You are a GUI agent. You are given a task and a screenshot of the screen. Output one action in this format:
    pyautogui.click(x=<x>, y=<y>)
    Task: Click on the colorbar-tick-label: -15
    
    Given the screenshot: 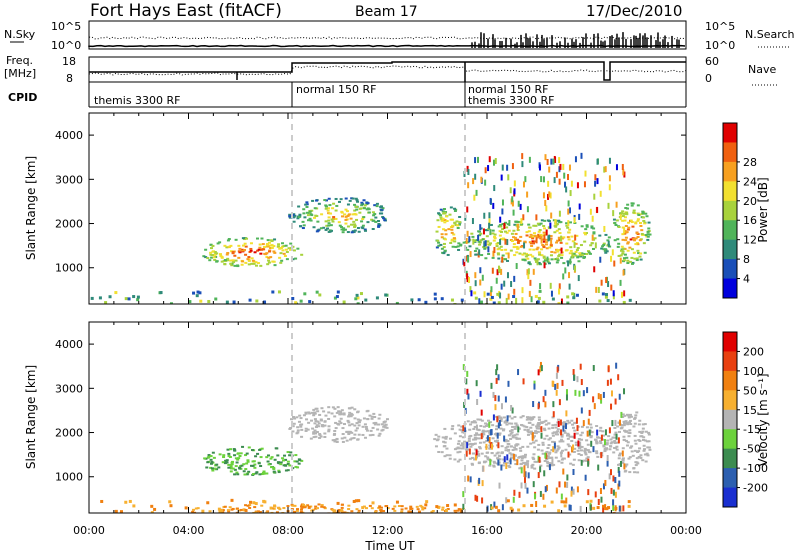 What is the action you would take?
    pyautogui.click(x=752, y=429)
    